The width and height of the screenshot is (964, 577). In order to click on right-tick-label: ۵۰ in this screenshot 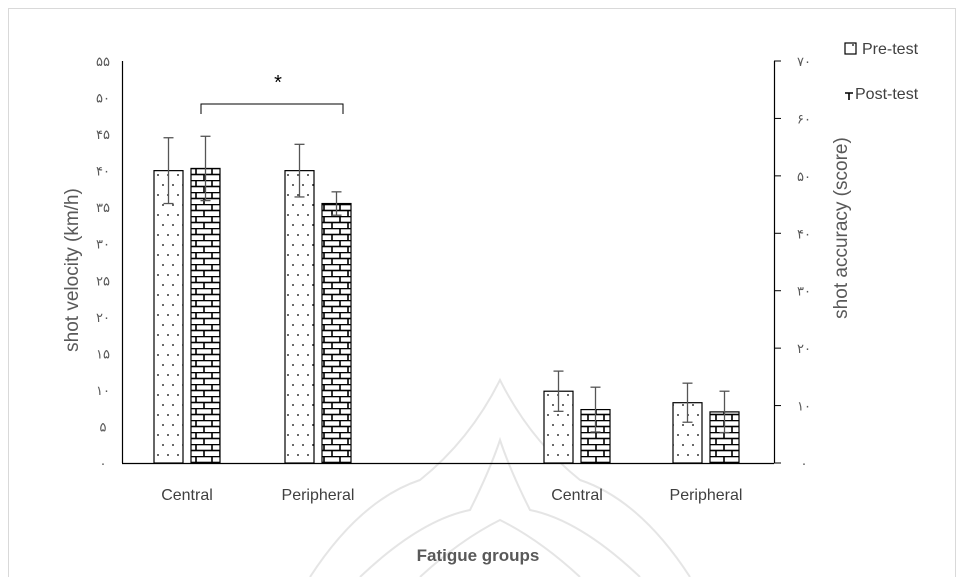, I will do `click(804, 177)`.